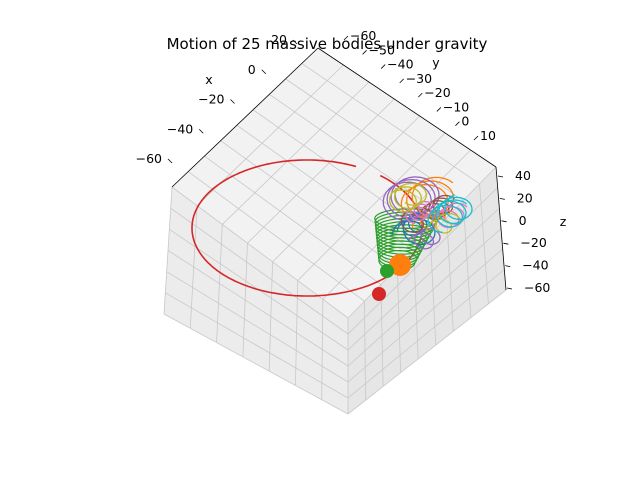 The height and width of the screenshot is (480, 640). What do you see at coordinates (400, 64) in the screenshot?
I see `y-axis-tick-label: −40` at bounding box center [400, 64].